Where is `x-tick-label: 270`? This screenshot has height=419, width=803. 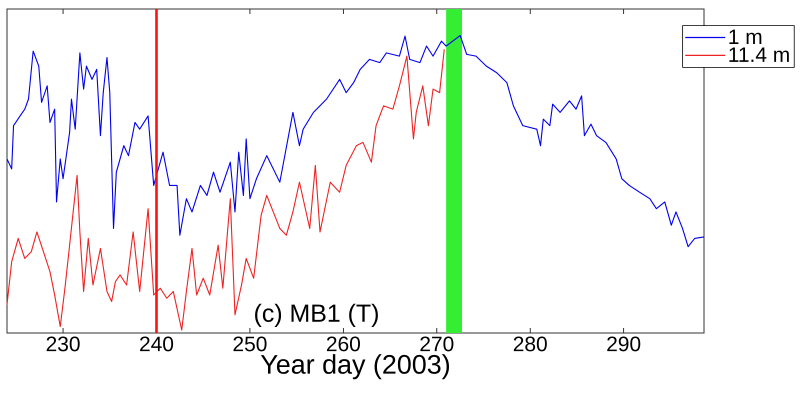
x-tick-label: 270 is located at coordinates (437, 344).